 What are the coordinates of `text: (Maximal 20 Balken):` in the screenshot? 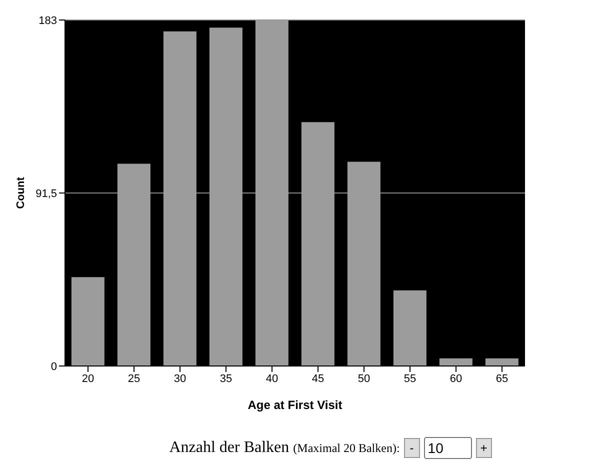 It's located at (346, 448).